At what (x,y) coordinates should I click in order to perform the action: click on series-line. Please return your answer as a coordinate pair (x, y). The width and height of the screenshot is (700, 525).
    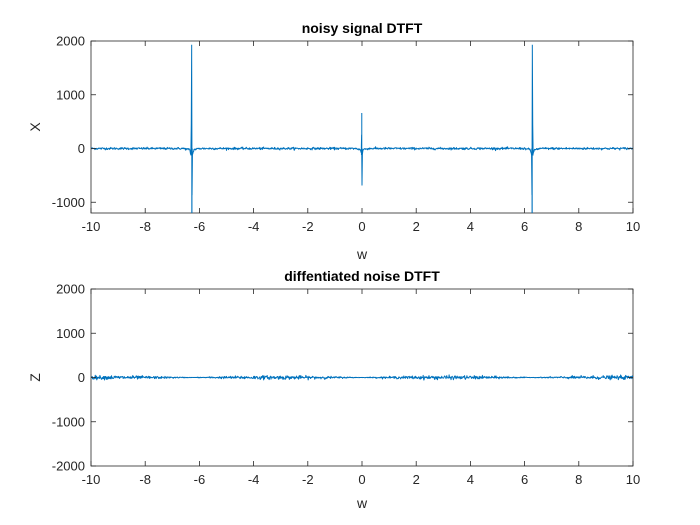
    Looking at the image, I should click on (362, 377).